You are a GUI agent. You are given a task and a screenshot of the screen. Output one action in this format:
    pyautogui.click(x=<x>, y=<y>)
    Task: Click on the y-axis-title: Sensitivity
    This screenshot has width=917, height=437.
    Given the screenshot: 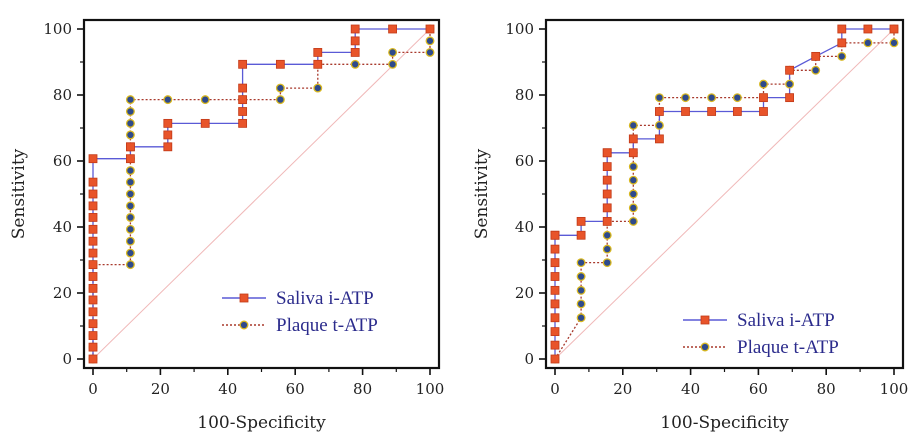 What is the action you would take?
    pyautogui.click(x=482, y=193)
    